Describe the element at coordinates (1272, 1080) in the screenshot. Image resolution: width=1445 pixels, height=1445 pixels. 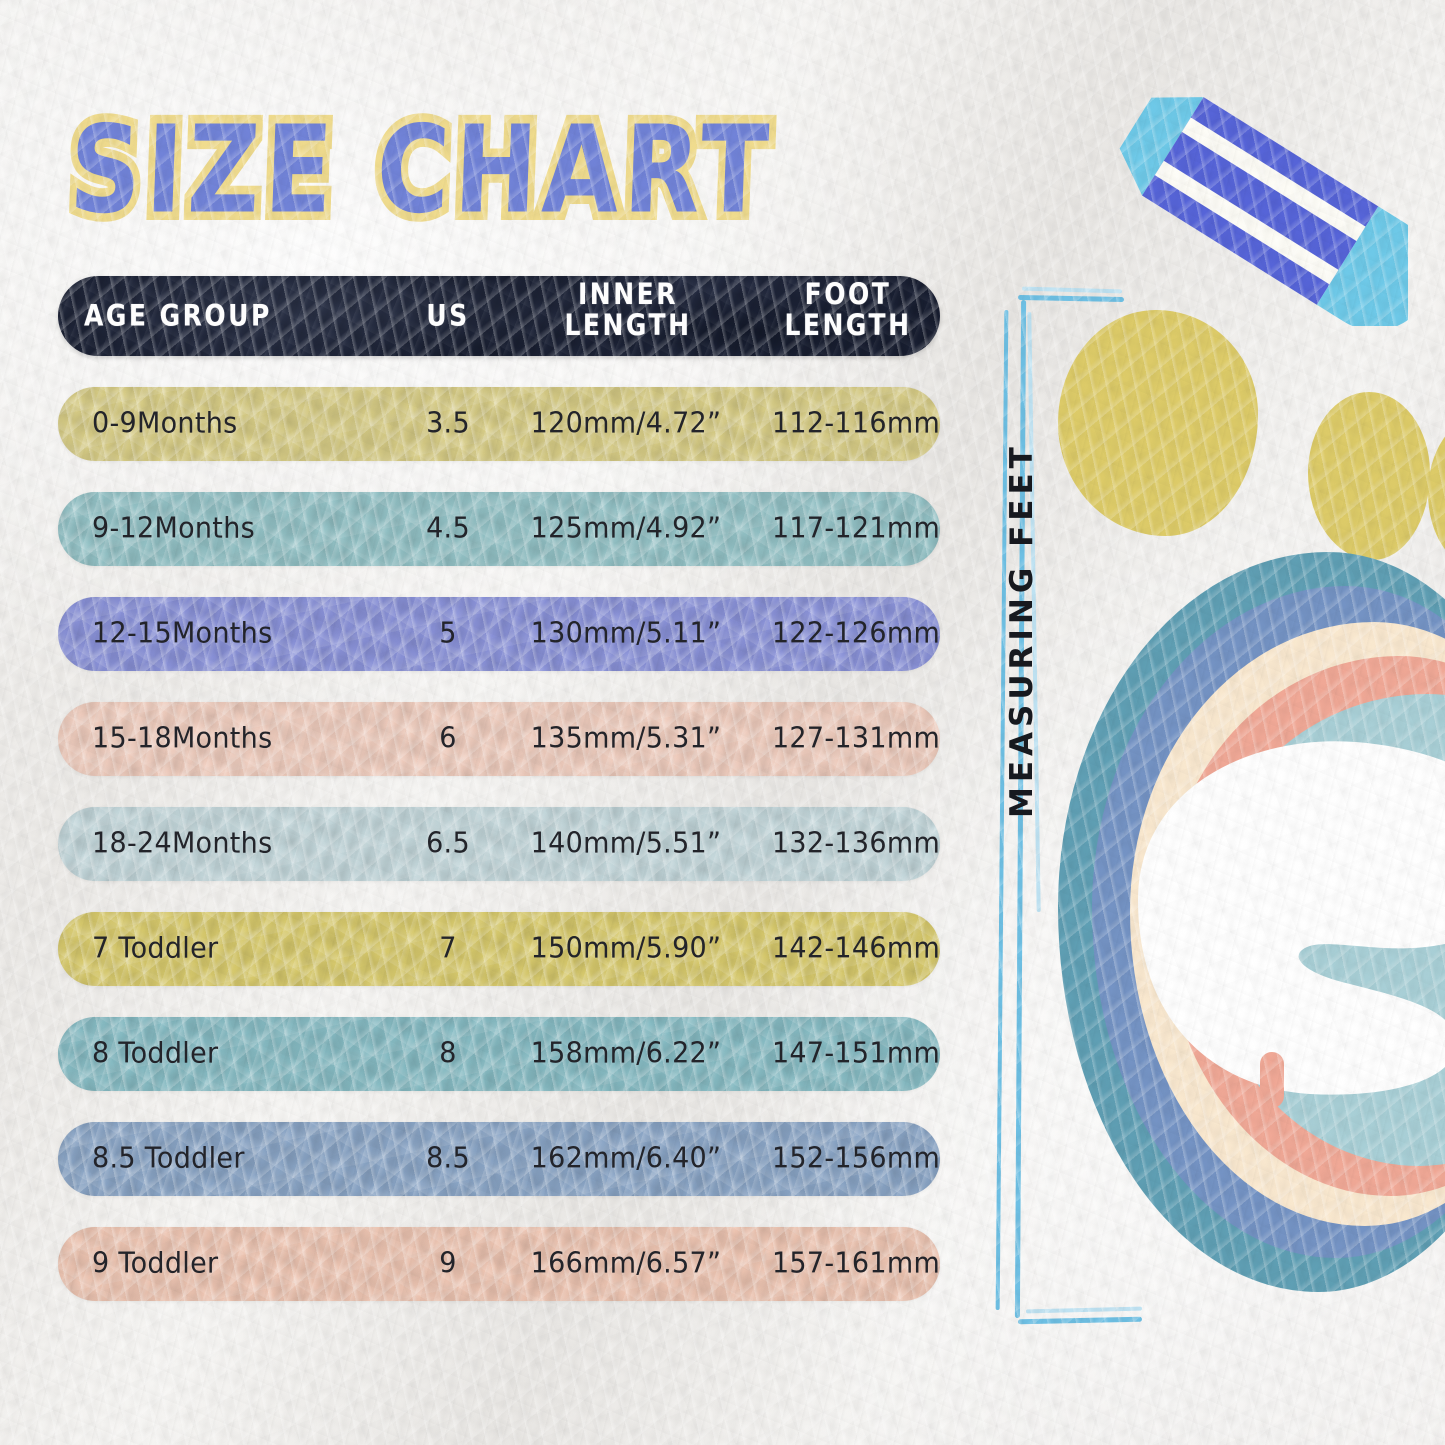
I see `foot-accent-sliver` at that location.